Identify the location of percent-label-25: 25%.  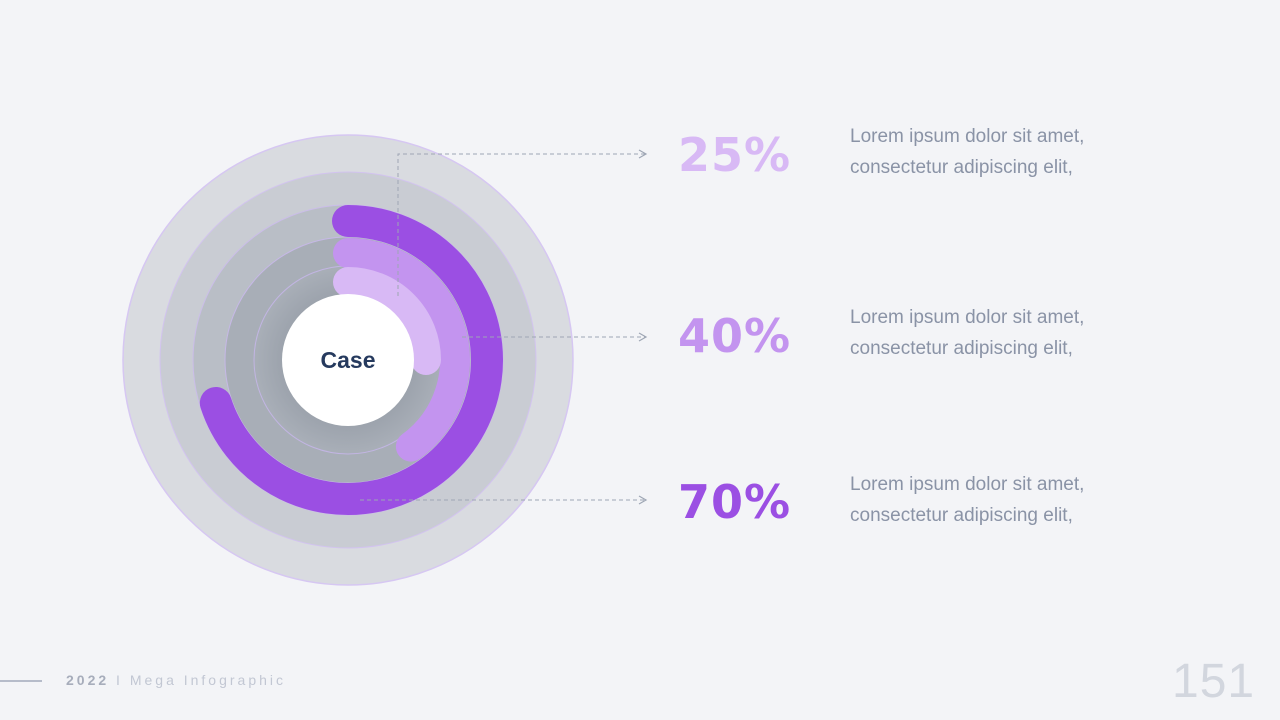
(735, 155).